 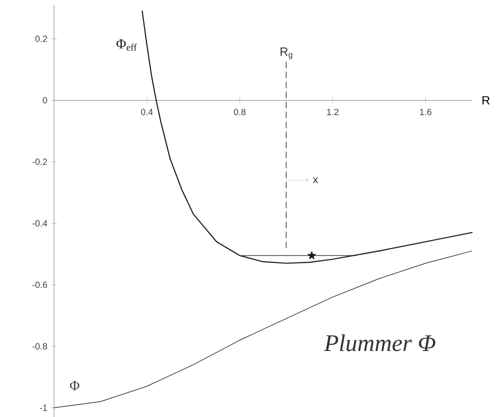 I want to click on x-tick-label: 0.4, so click(x=147, y=112).